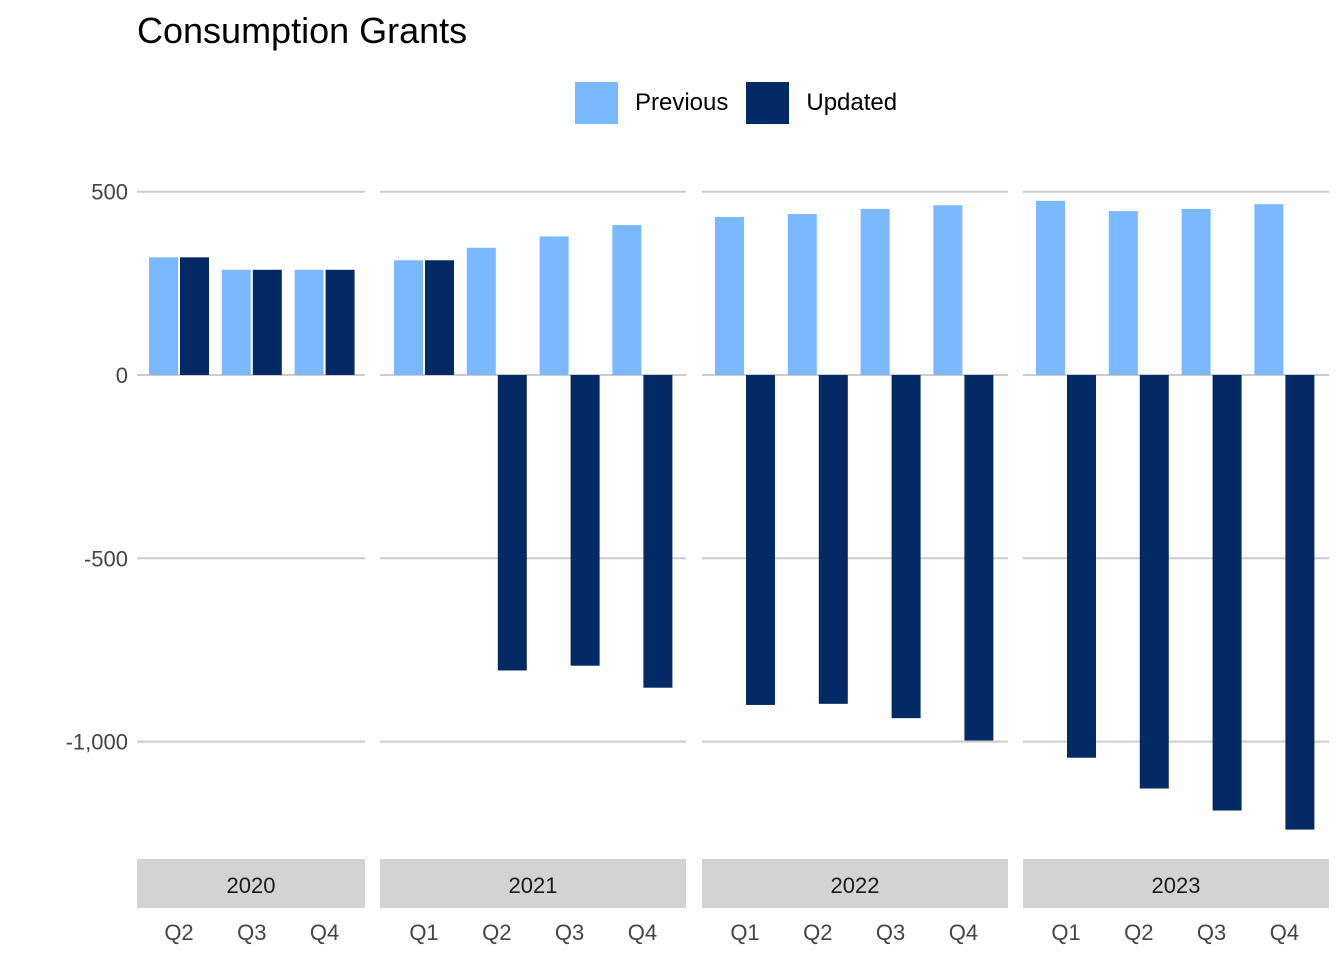  I want to click on facet-strip-2020, so click(251, 883).